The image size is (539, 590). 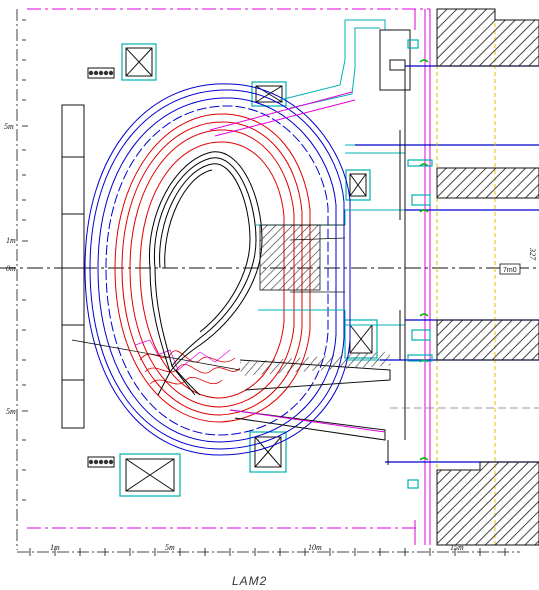 I want to click on pf-coil-upper-left, so click(x=139, y=62).